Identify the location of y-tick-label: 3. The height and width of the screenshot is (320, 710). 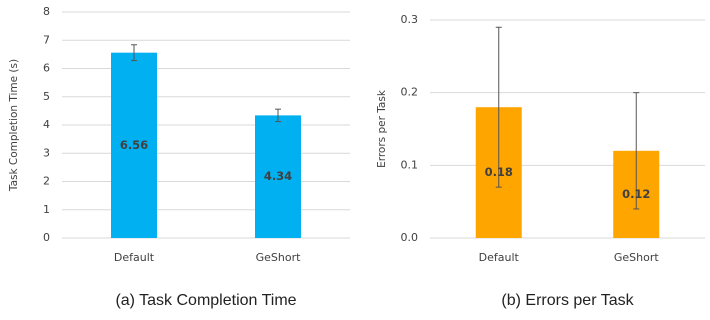
(46, 152).